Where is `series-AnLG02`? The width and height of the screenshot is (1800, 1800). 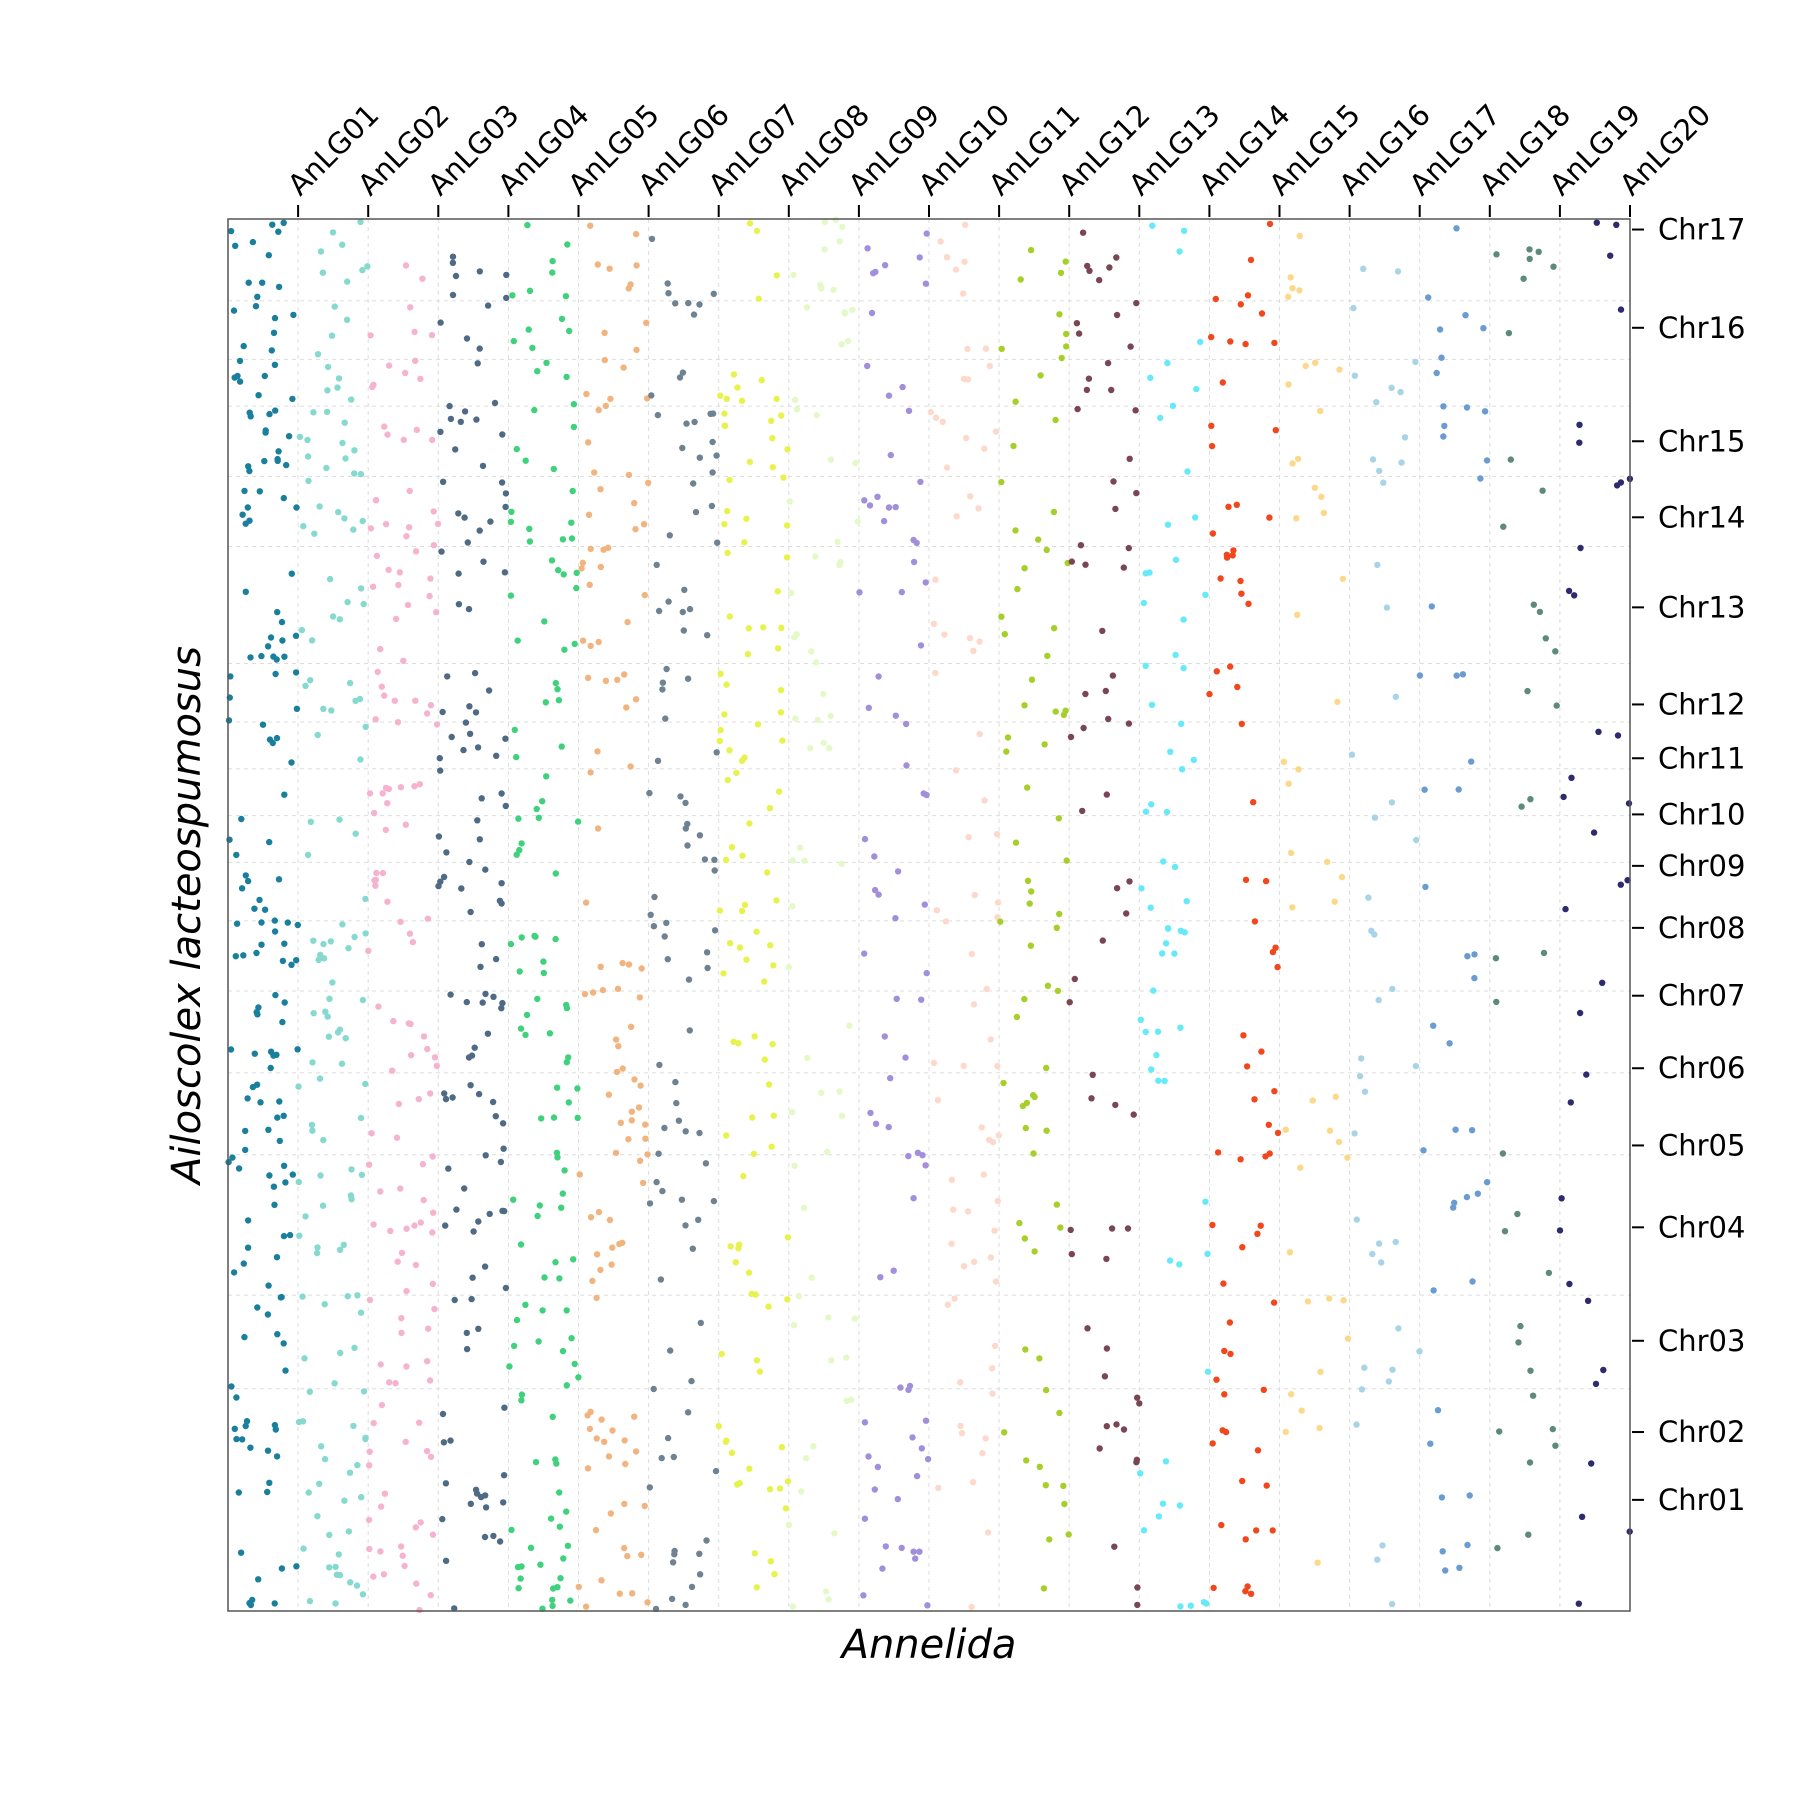
series-AnLG02 is located at coordinates (333, 912).